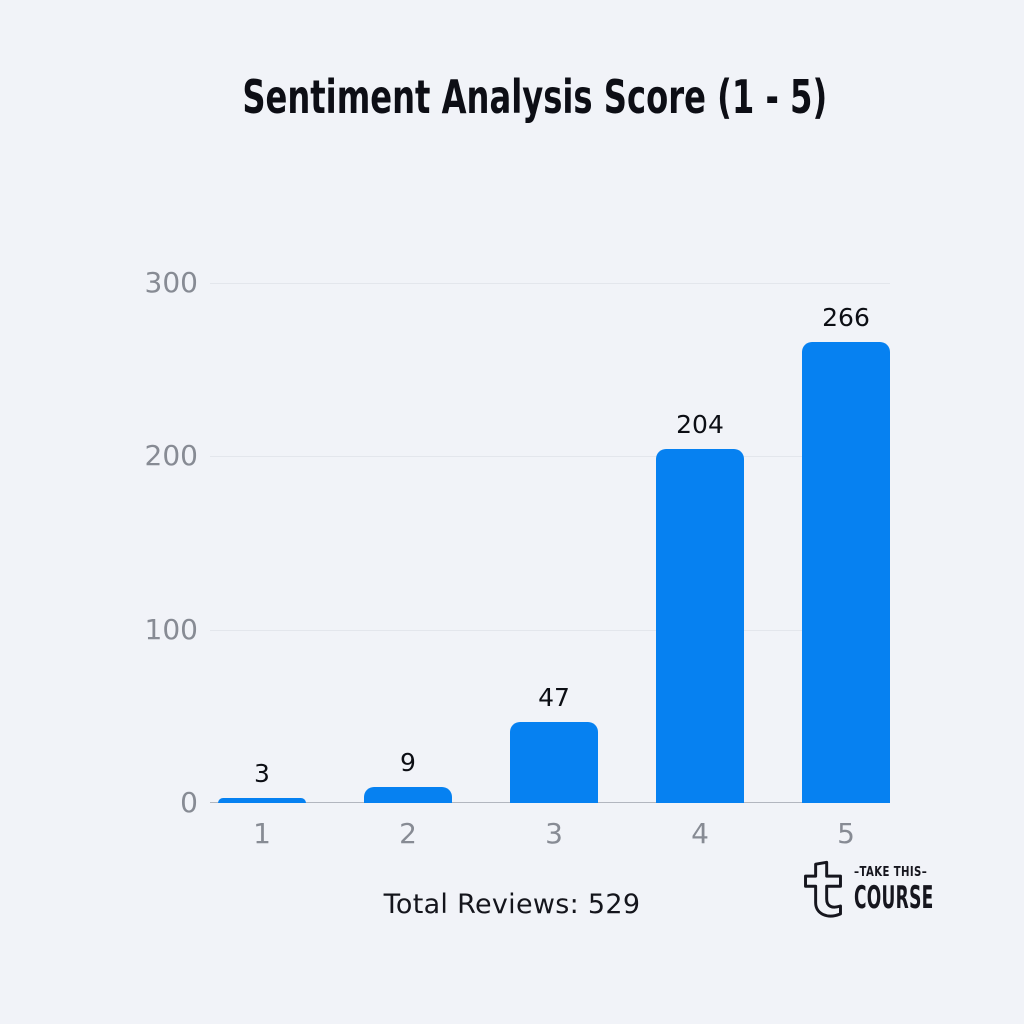 The height and width of the screenshot is (1024, 1024). I want to click on x-tick-label-2: 2, so click(408, 833).